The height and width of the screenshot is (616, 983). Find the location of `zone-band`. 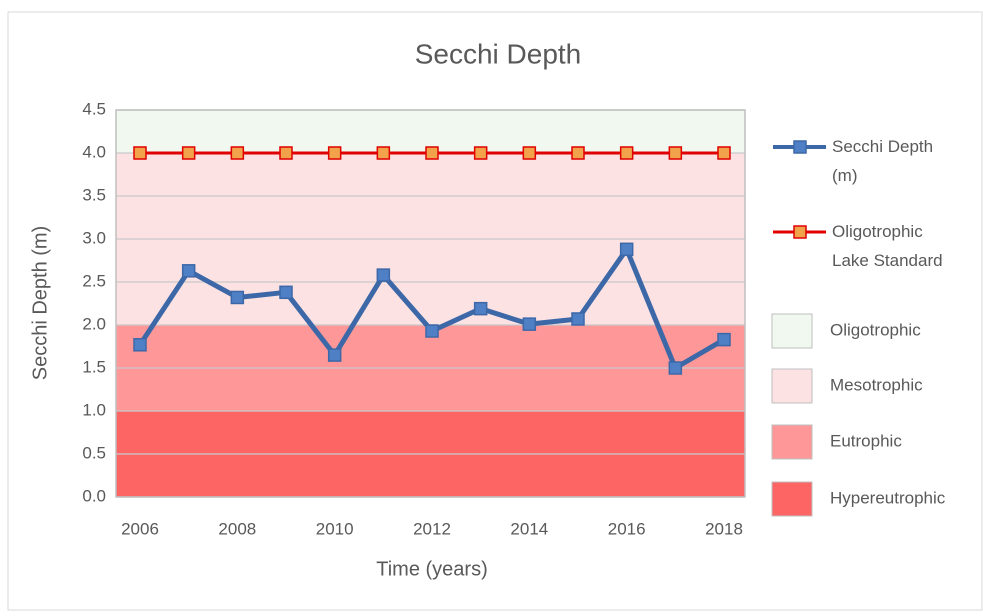

zone-band is located at coordinates (430, 131).